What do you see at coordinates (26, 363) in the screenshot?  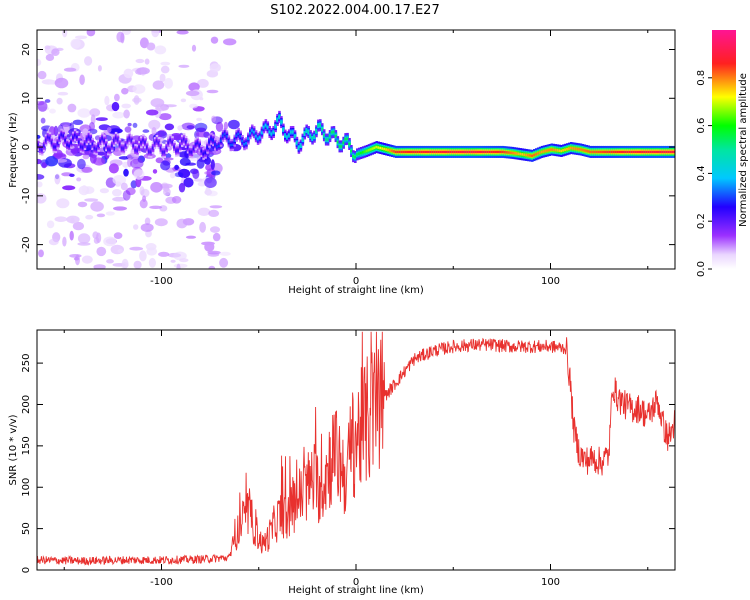 I see `y-tick-label: 250` at bounding box center [26, 363].